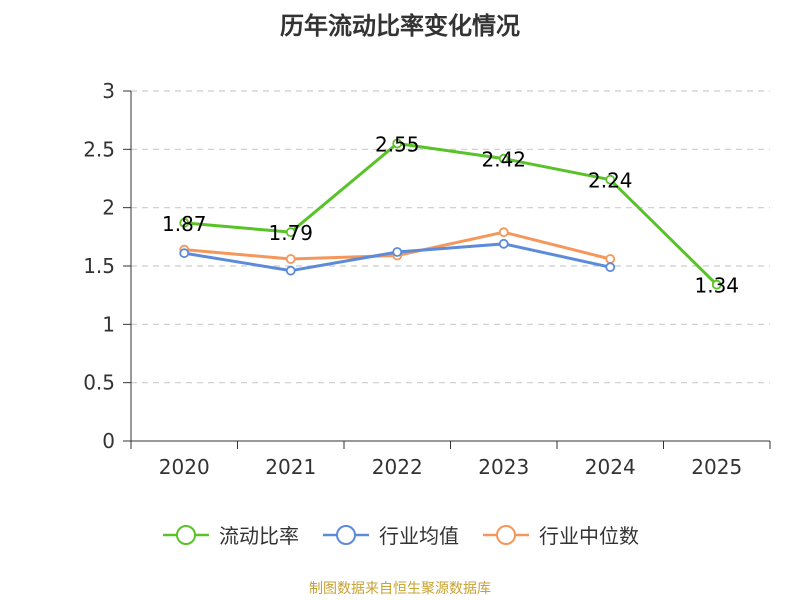 This screenshot has height=600, width=800. Describe the element at coordinates (397, 467) in the screenshot. I see `x-tick-label: 2022` at that location.